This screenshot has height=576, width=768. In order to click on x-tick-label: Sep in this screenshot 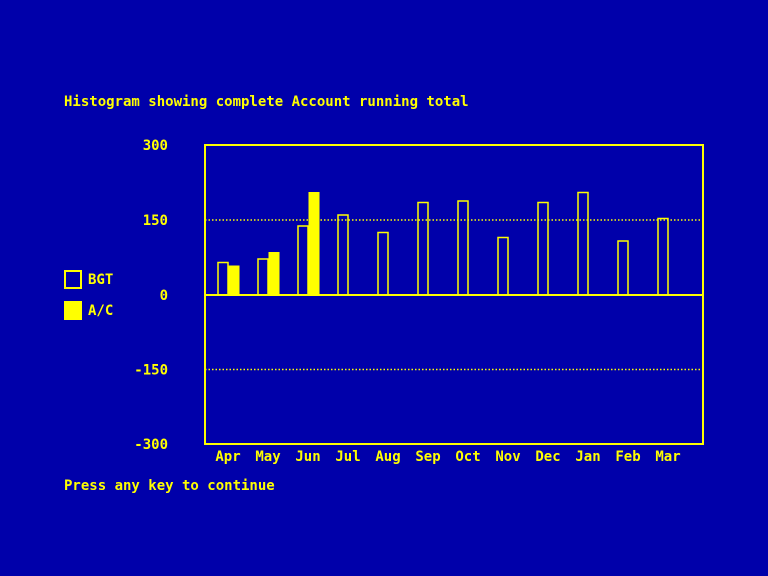, I will do `click(427, 457)`.